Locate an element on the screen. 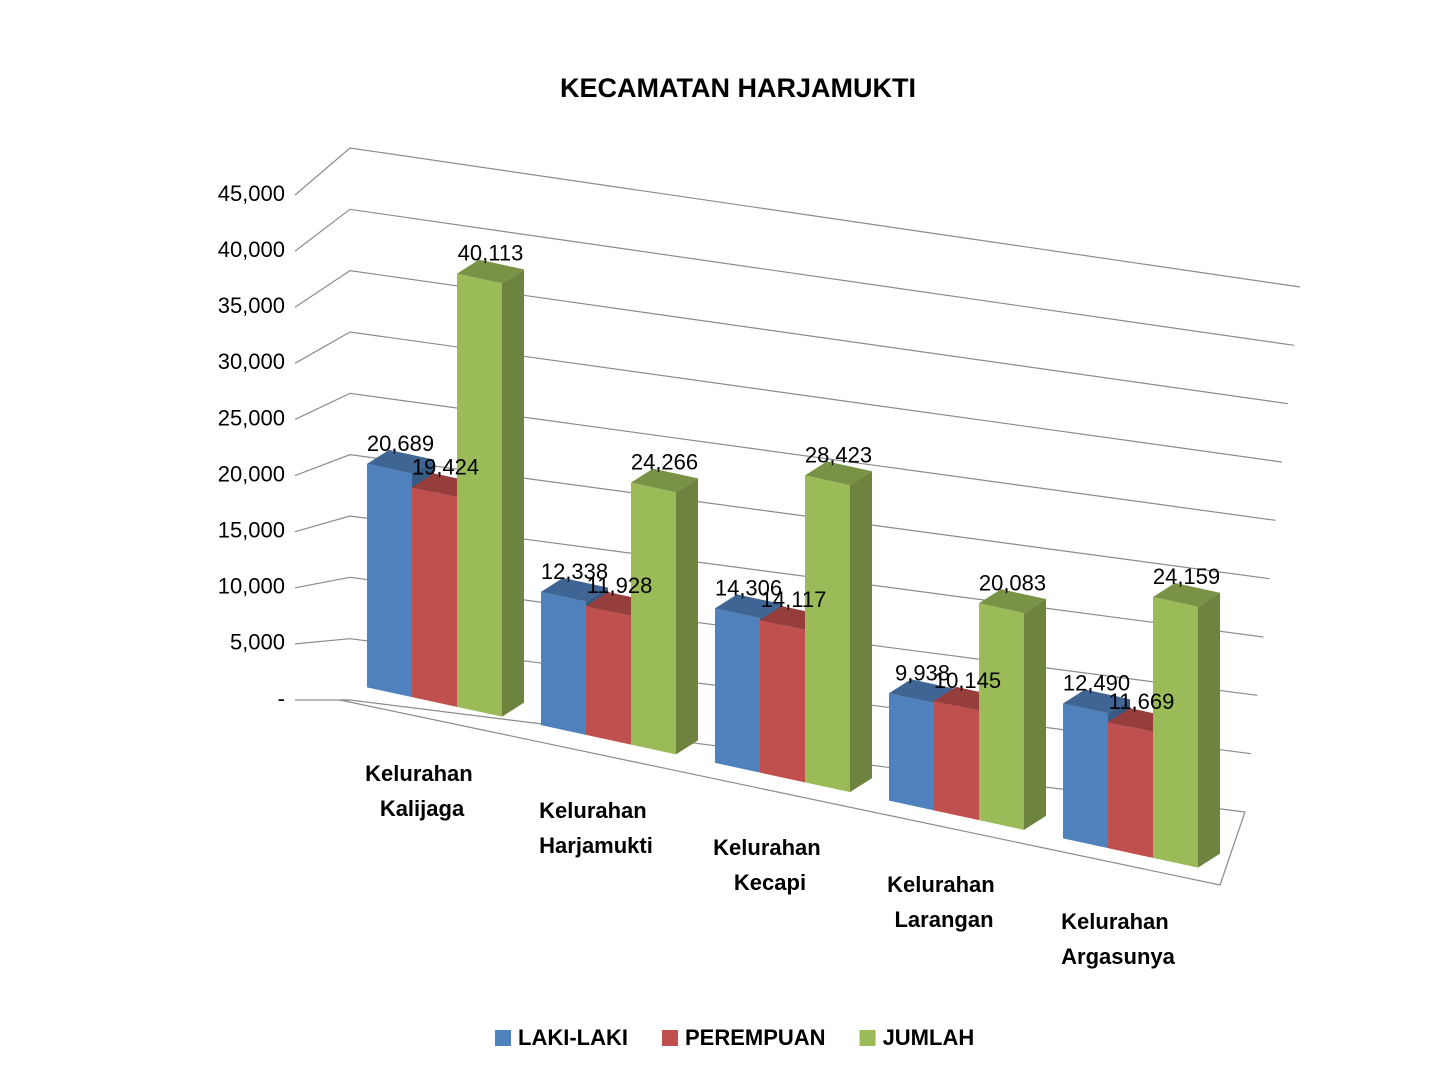  value-label: 24,266 is located at coordinates (664, 462).